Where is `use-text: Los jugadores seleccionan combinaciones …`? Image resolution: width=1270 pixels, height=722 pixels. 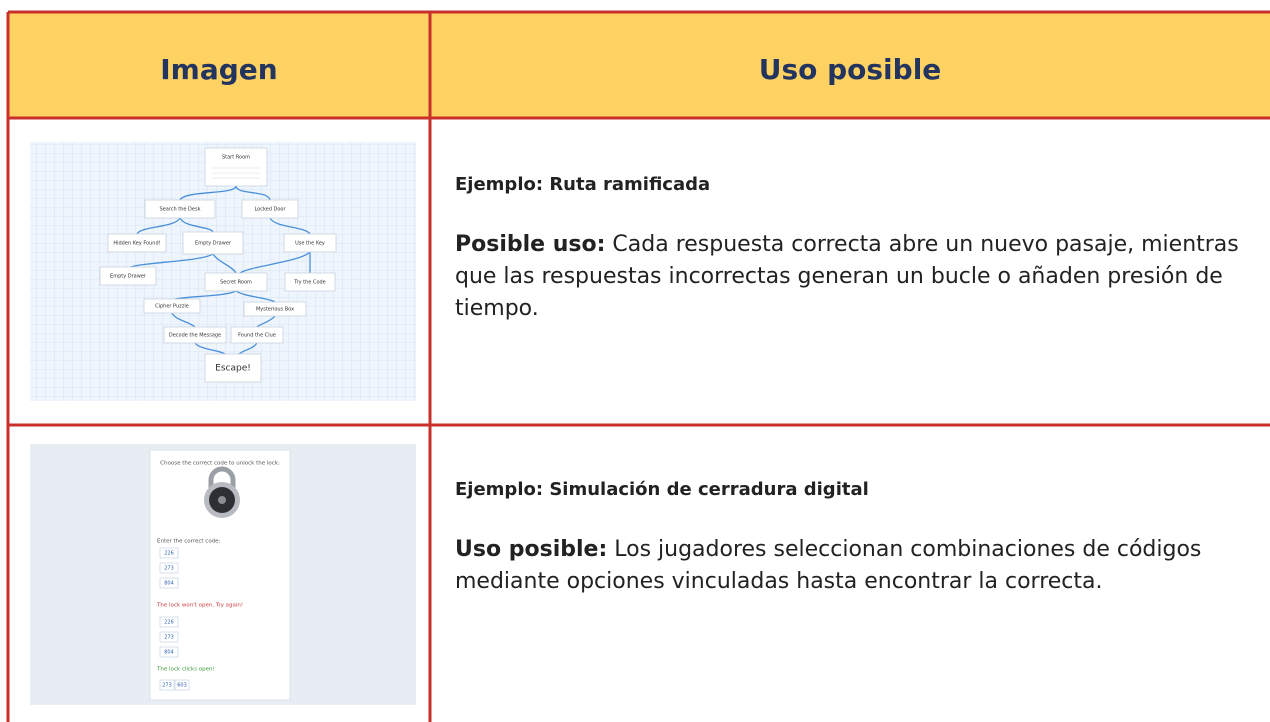 use-text: Los jugadores seleccionan combinaciones … is located at coordinates (828, 565).